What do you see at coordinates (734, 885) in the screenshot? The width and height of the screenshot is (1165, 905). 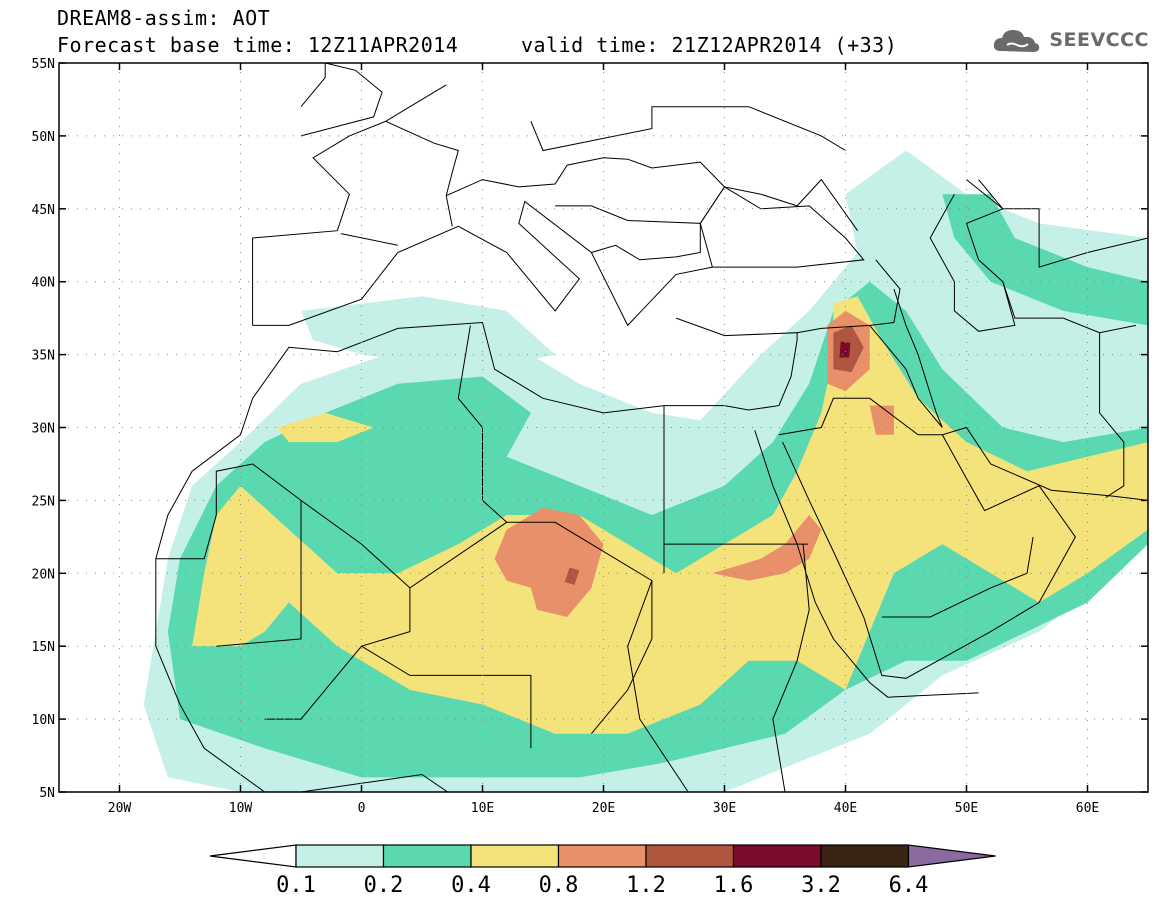 I see `colorbar-label: 1.6` at bounding box center [734, 885].